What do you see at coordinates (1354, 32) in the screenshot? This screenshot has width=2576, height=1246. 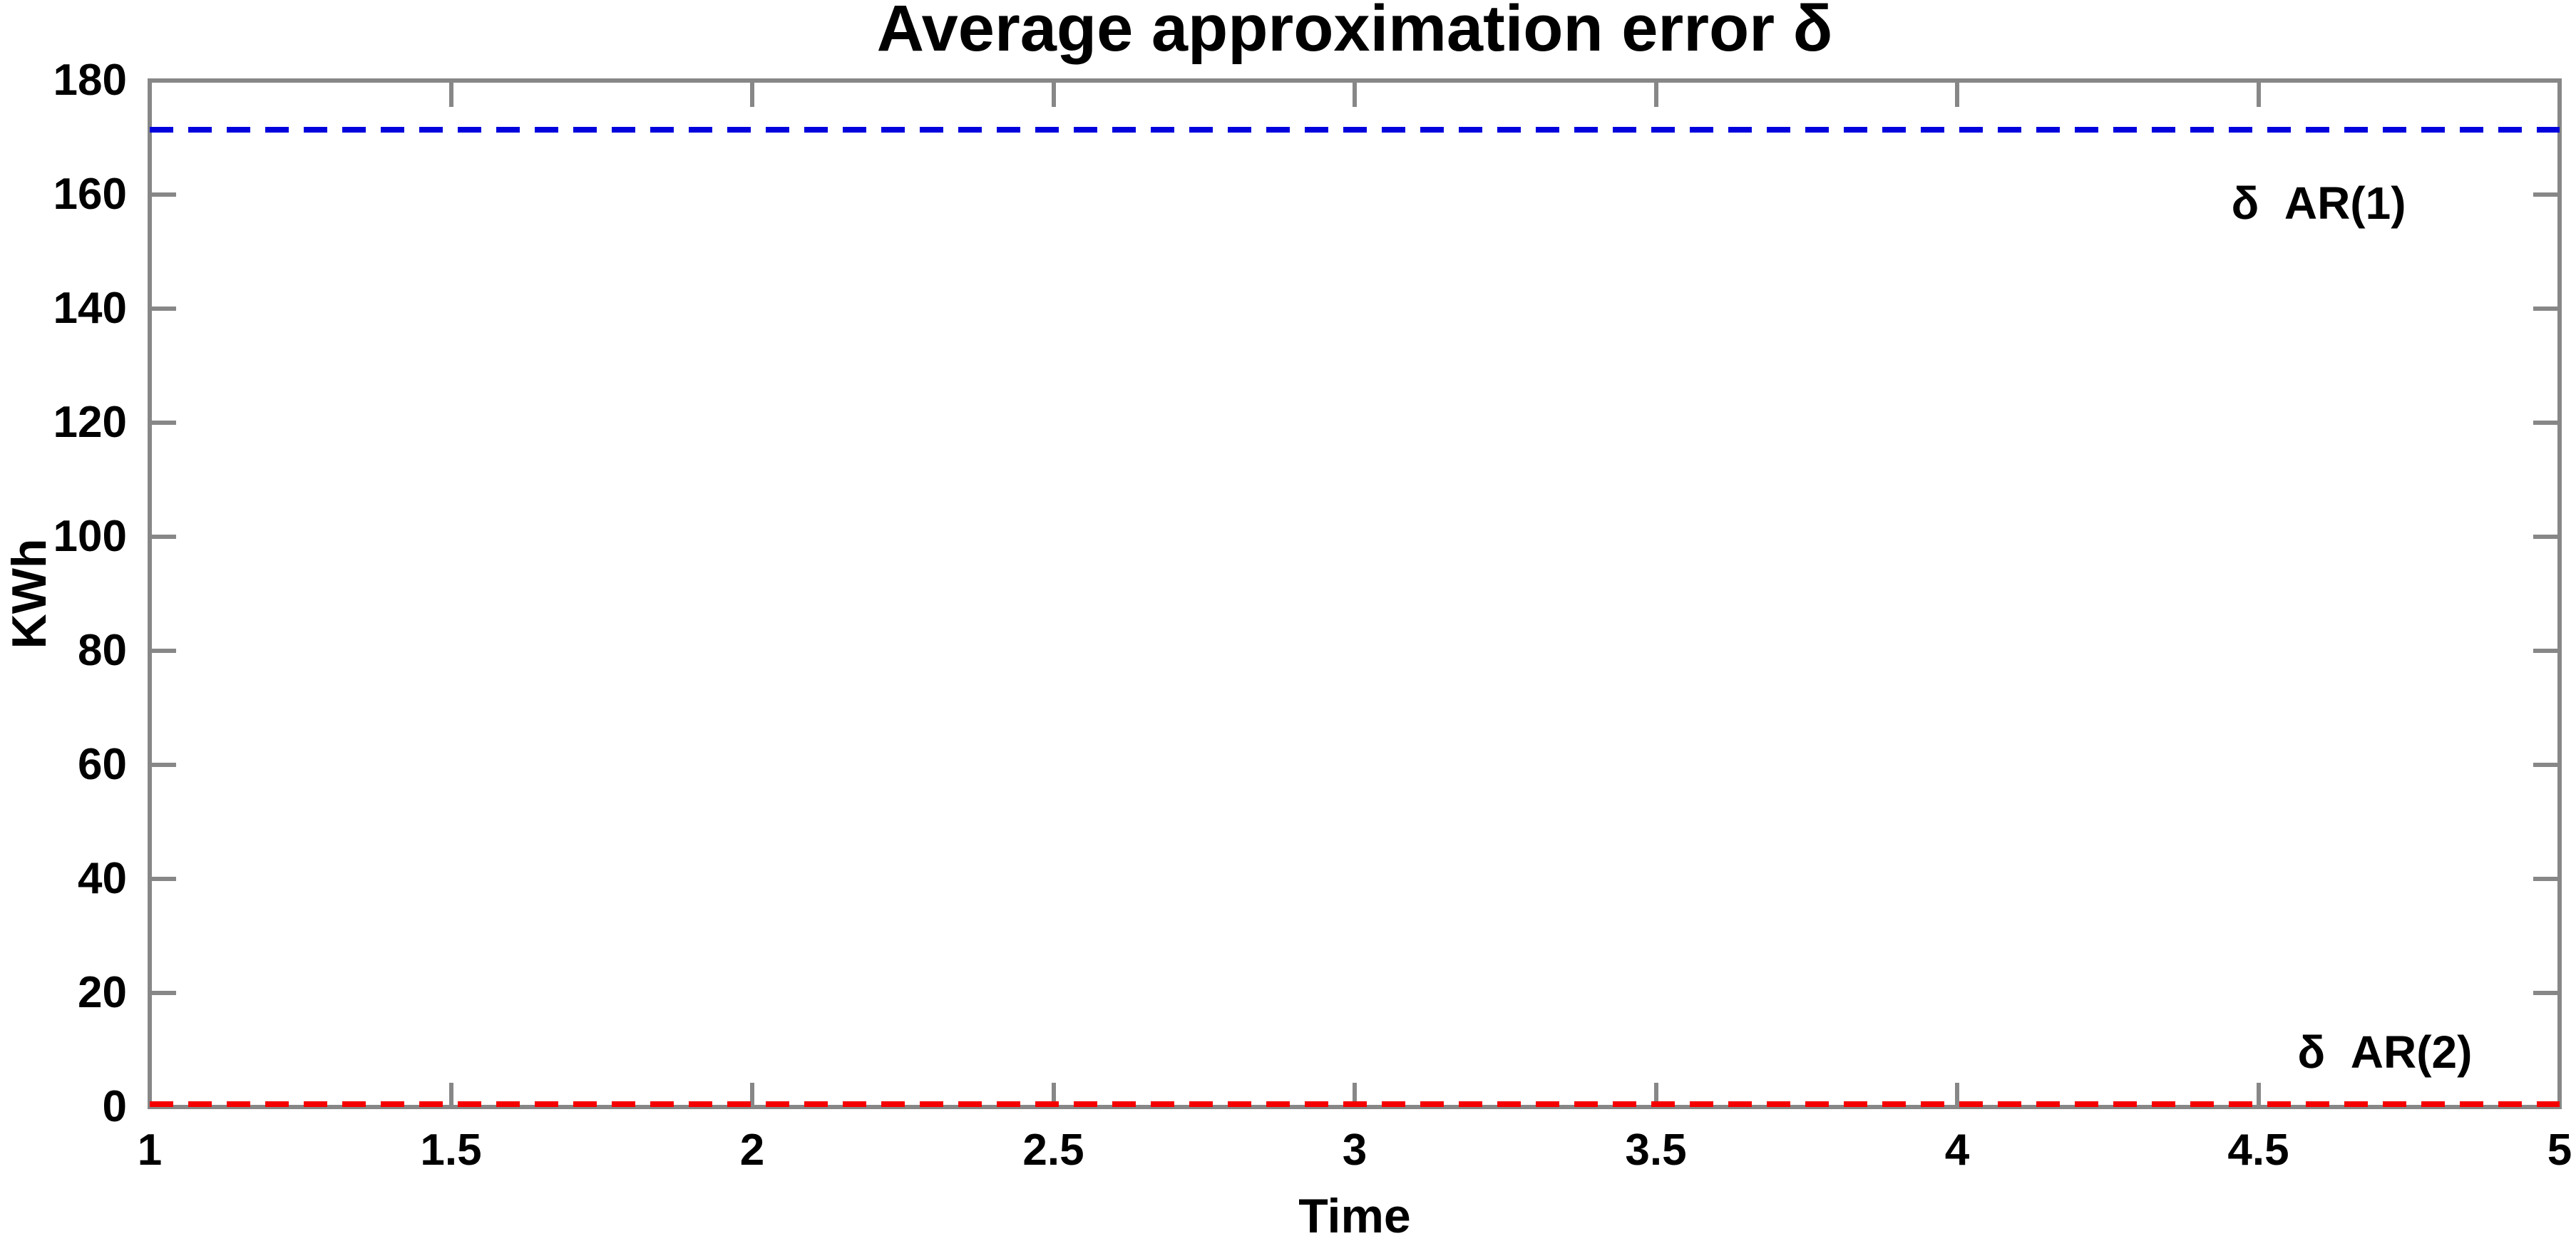 I see `chart-title: Average approximation error δ` at bounding box center [1354, 32].